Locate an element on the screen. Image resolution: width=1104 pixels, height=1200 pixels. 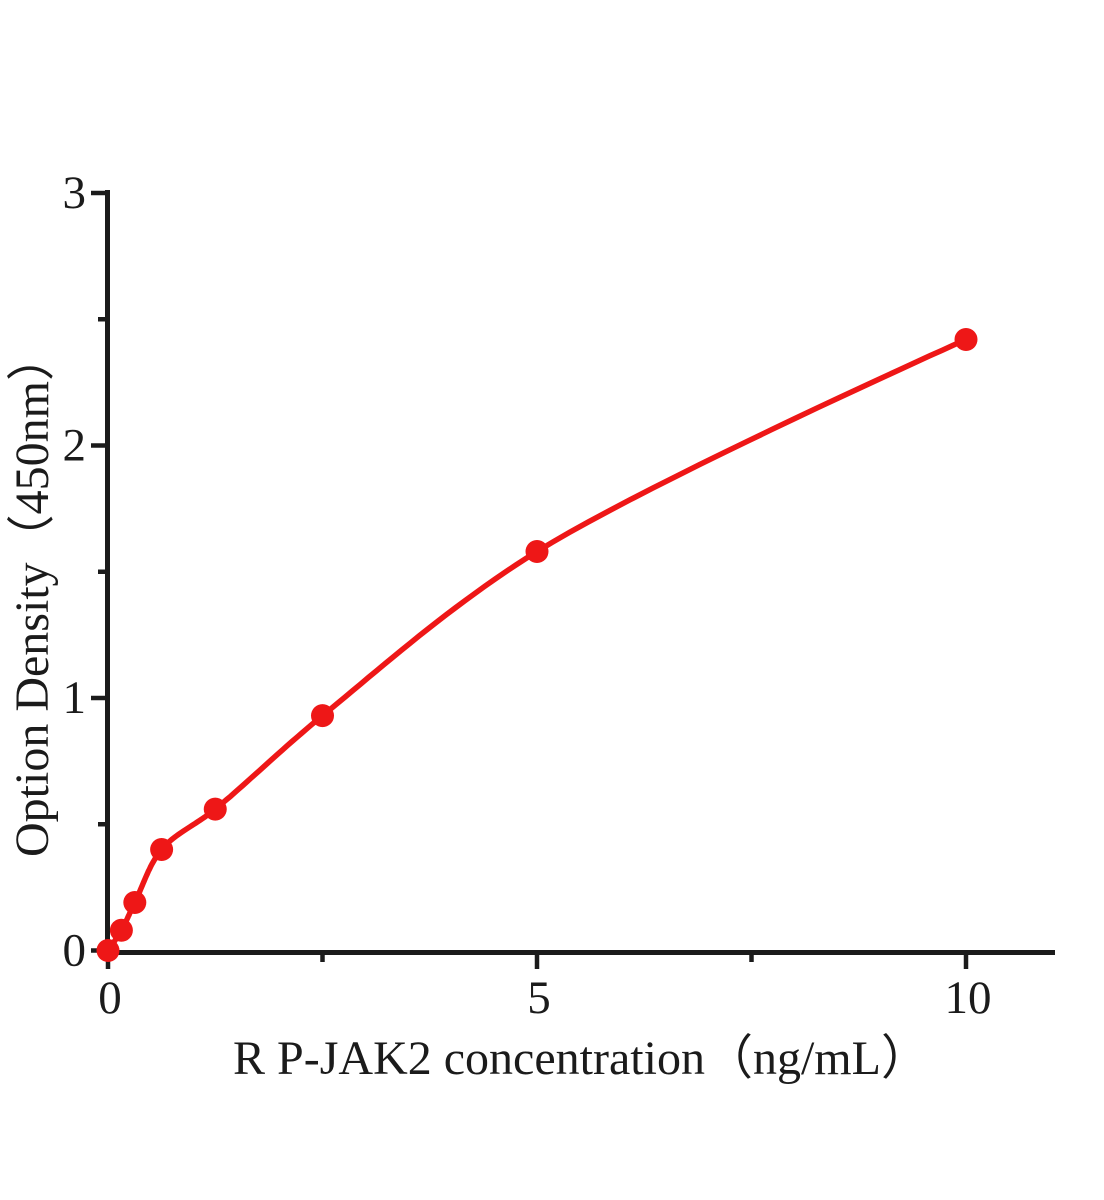
y-tick-label: 1 is located at coordinates (75, 698).